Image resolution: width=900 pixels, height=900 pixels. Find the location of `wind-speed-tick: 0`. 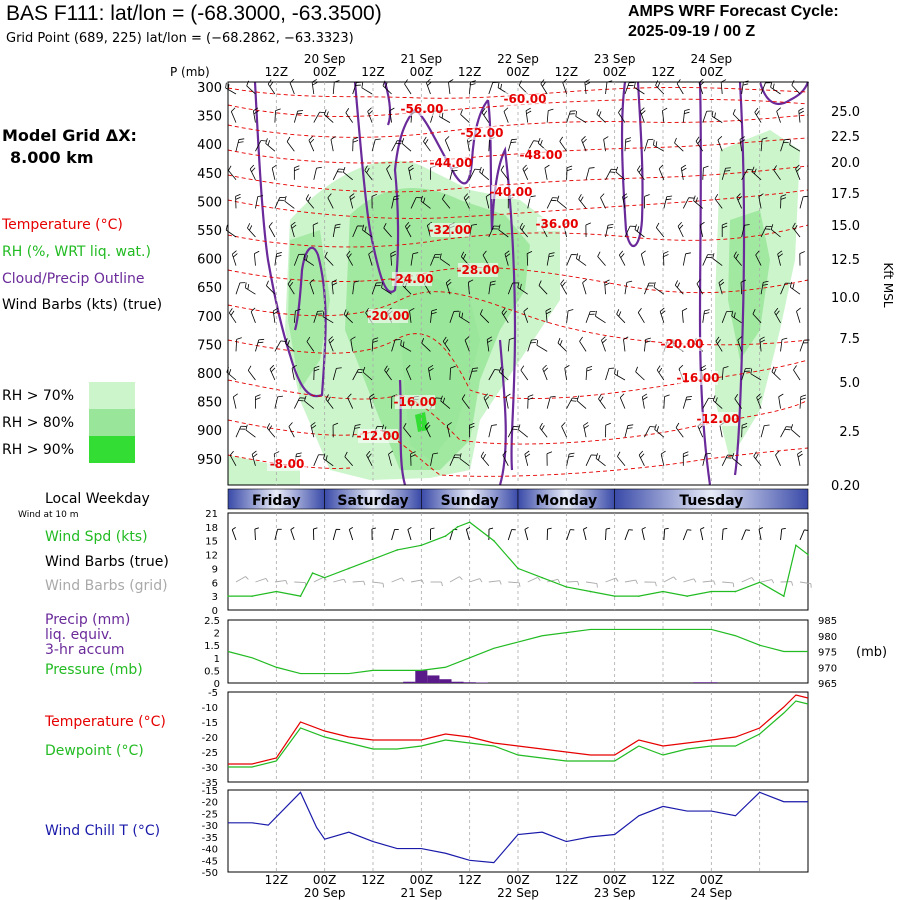

wind-speed-tick: 0 is located at coordinates (215, 611).